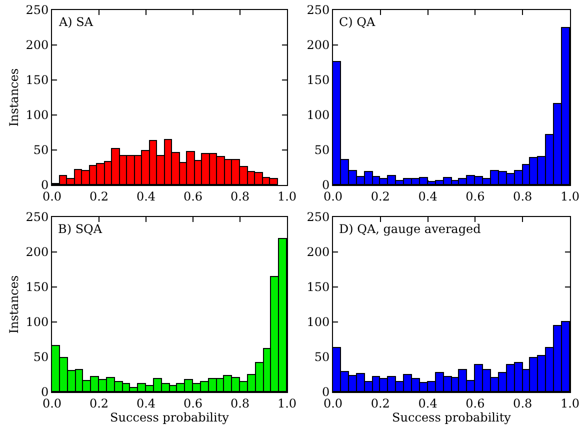  I want to click on text: B) SQA, so click(80, 229).